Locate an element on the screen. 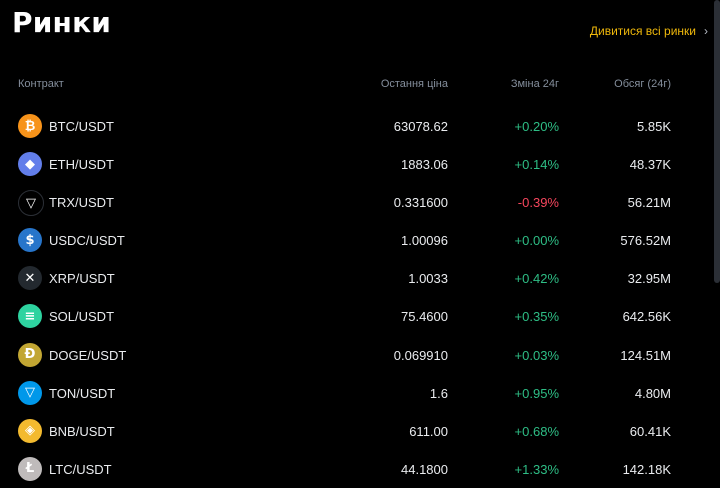  pair-name: DOGE/USDT is located at coordinates (88, 355).